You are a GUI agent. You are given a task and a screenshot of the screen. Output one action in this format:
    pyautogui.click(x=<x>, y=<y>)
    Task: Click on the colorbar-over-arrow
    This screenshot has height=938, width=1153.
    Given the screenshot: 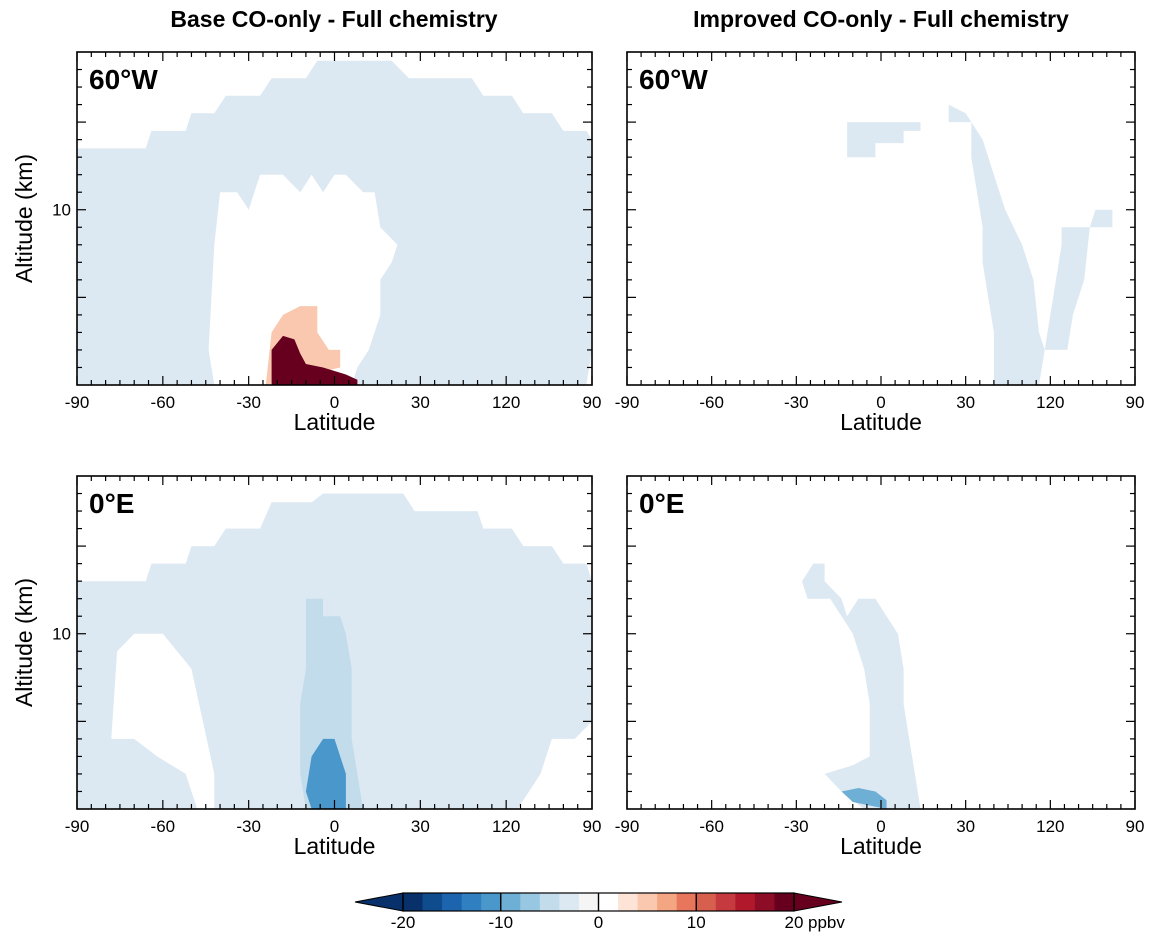 What is the action you would take?
    pyautogui.click(x=818, y=902)
    